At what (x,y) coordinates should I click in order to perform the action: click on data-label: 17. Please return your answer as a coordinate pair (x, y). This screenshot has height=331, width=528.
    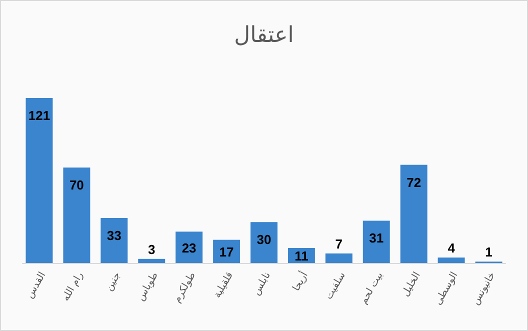
    Looking at the image, I should click on (226, 252).